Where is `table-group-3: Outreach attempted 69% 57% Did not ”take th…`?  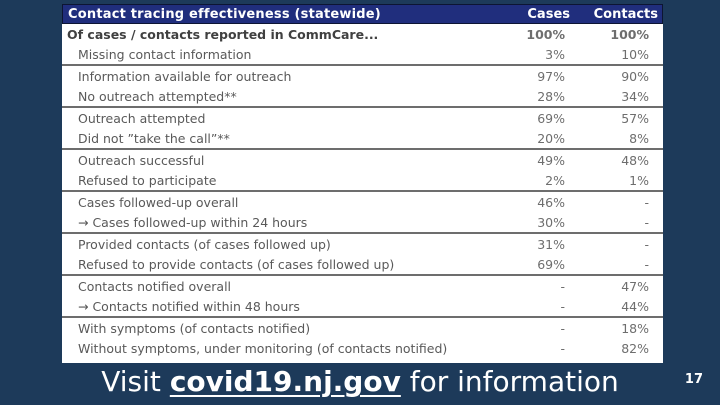 table-group-3: Outreach attempted 69% 57% Did not ”take th… is located at coordinates (362, 127).